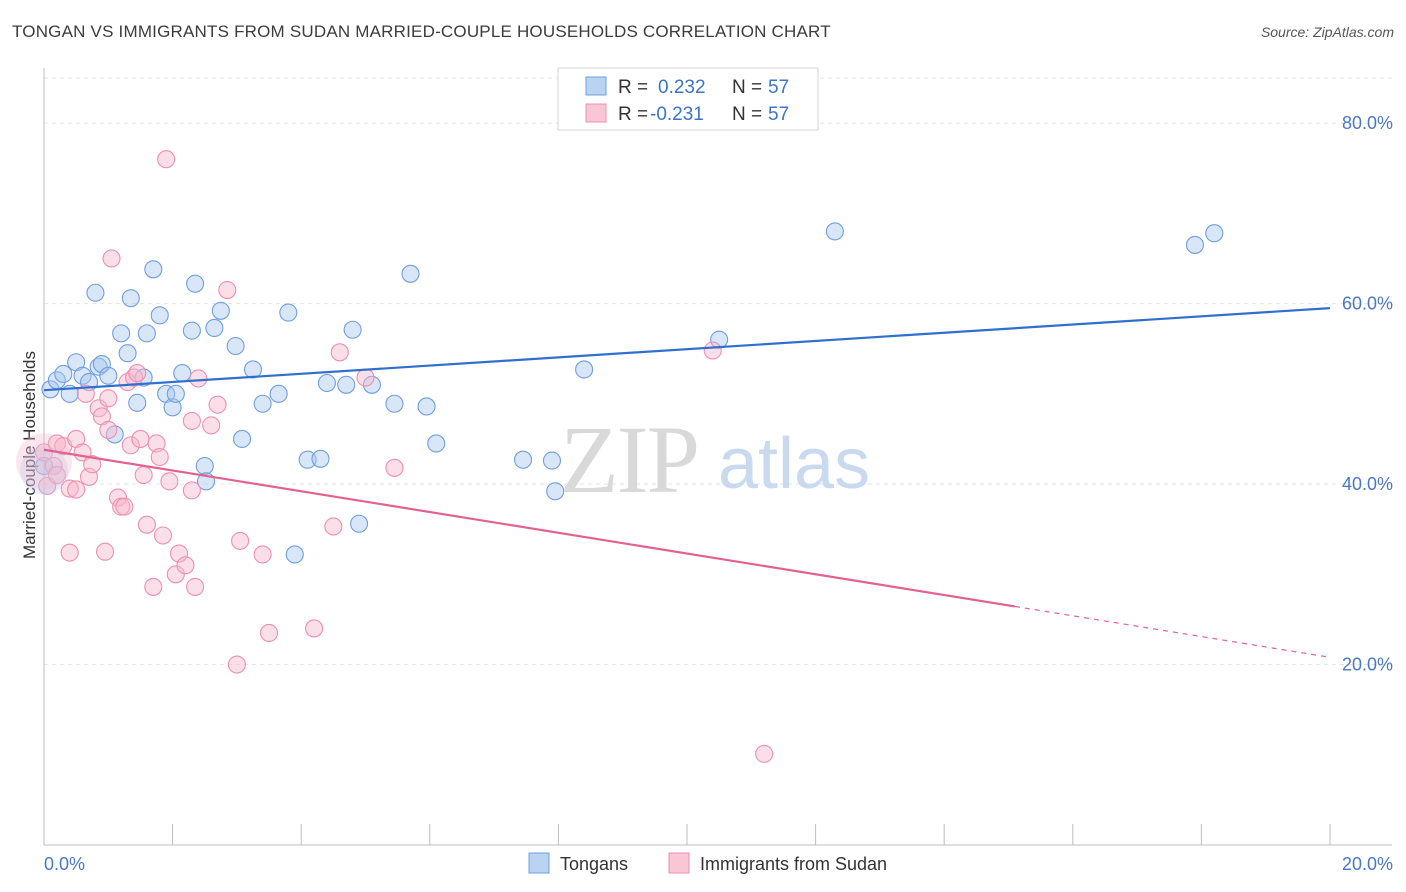  I want to click on y-tick-label: 60.0%, so click(1367, 304).